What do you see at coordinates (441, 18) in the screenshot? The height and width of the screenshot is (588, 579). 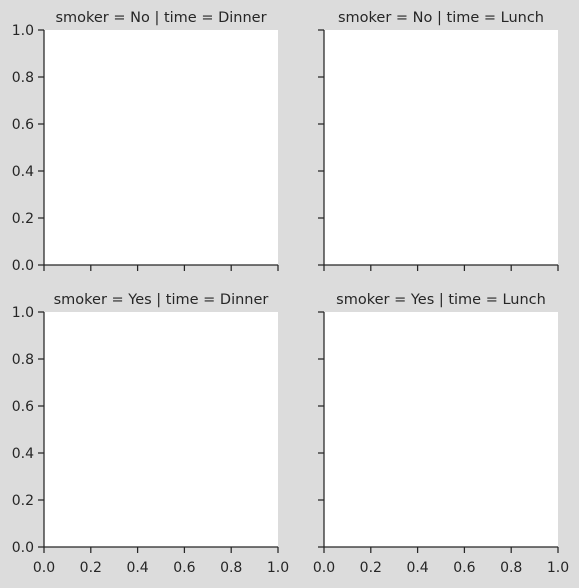 I see `facet-title: smoker = No | time = Lunch` at bounding box center [441, 18].